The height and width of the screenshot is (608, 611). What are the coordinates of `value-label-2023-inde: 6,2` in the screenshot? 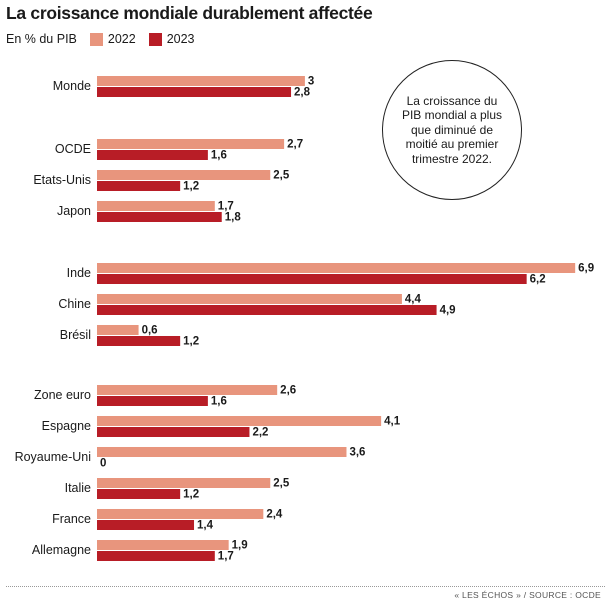 It's located at (538, 280).